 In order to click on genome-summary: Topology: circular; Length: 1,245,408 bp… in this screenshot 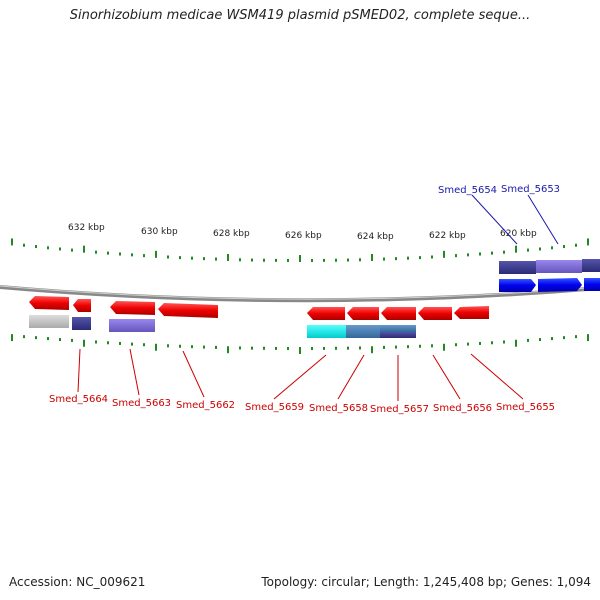, I will do `click(426, 582)`.